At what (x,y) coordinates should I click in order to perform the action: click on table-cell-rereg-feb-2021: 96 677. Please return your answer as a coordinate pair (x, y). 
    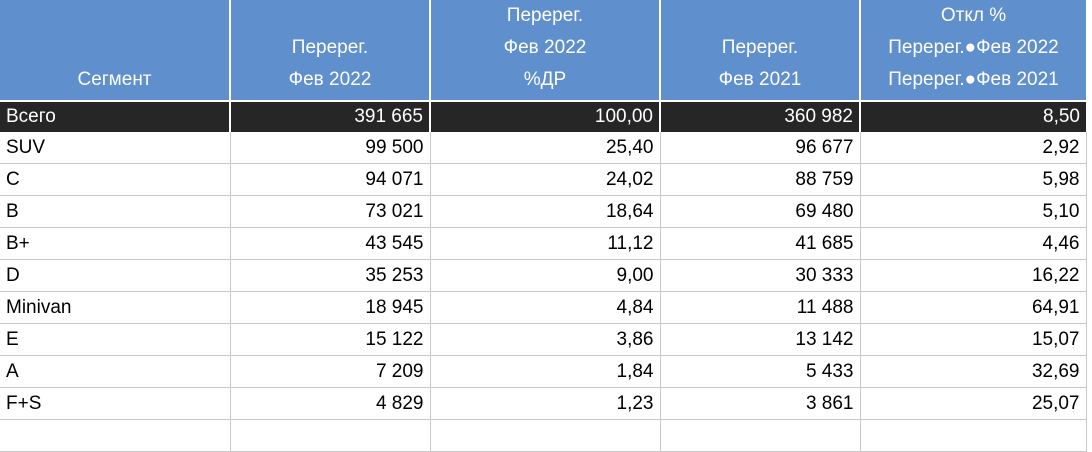
    Looking at the image, I should click on (760, 148).